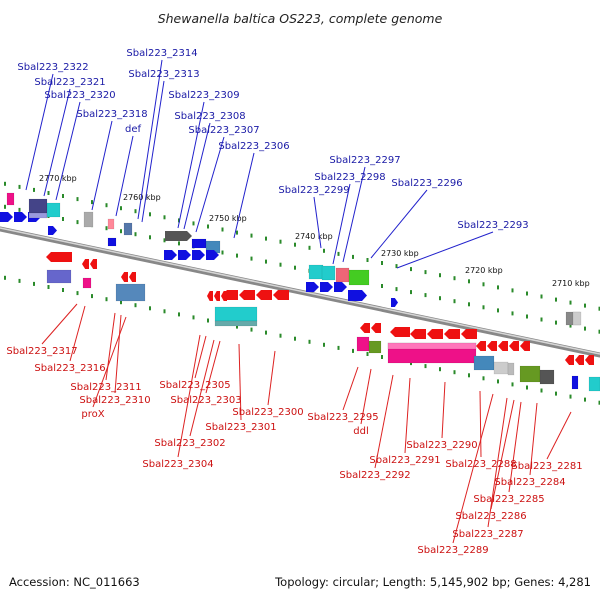 This screenshot has height=600, width=600. Describe the element at coordinates (133, 129) in the screenshot. I see `upper-gene-label: def` at that location.